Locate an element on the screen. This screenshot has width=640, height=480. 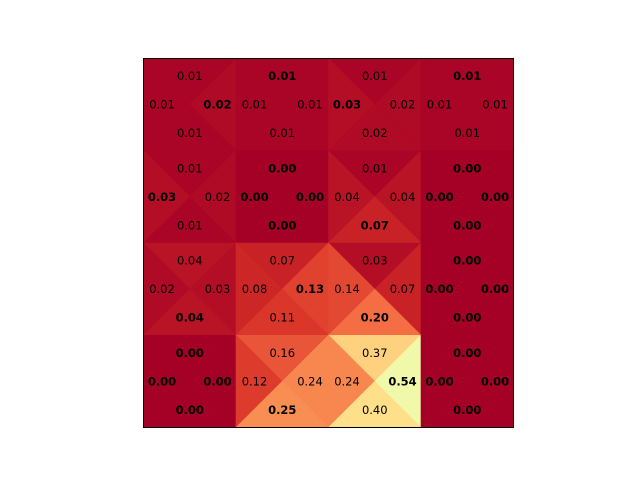
value-label-r2-c3-left: 0.00 is located at coordinates (439, 289).